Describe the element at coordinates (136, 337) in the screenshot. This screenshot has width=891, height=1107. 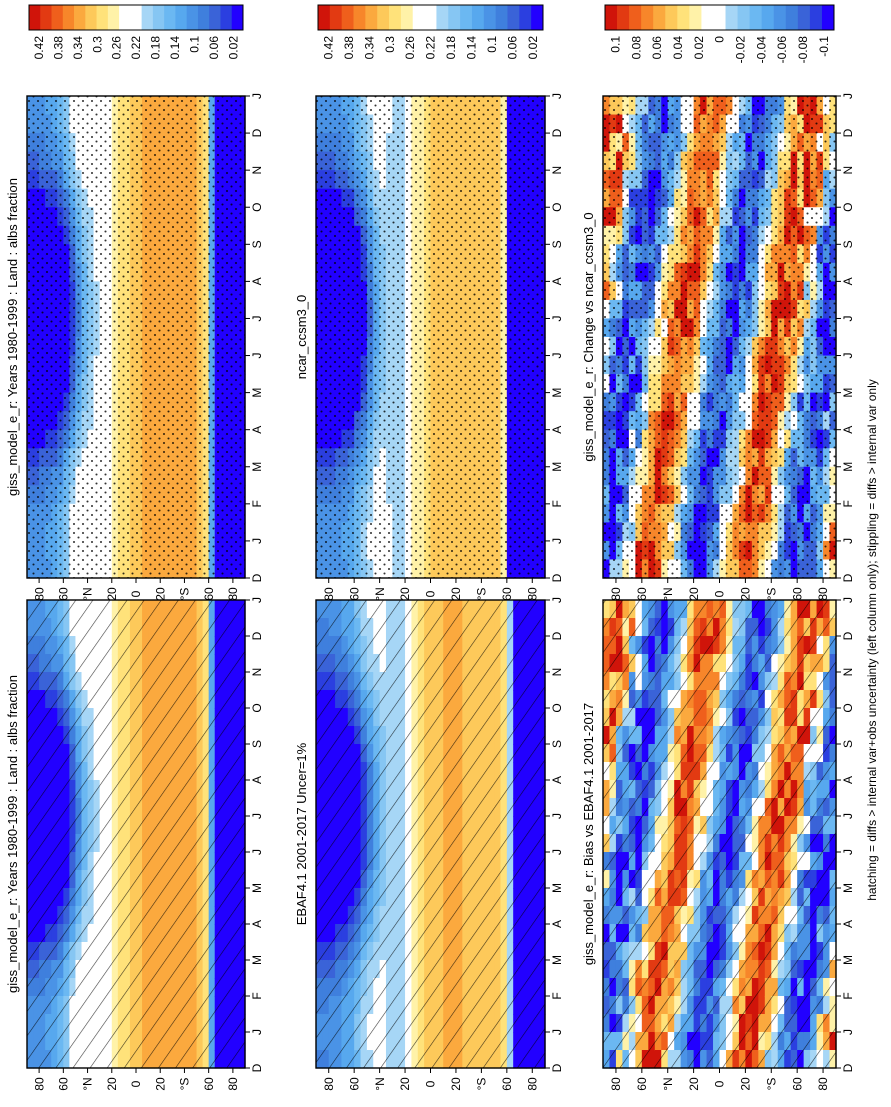
I see `stippling-overlay` at that location.